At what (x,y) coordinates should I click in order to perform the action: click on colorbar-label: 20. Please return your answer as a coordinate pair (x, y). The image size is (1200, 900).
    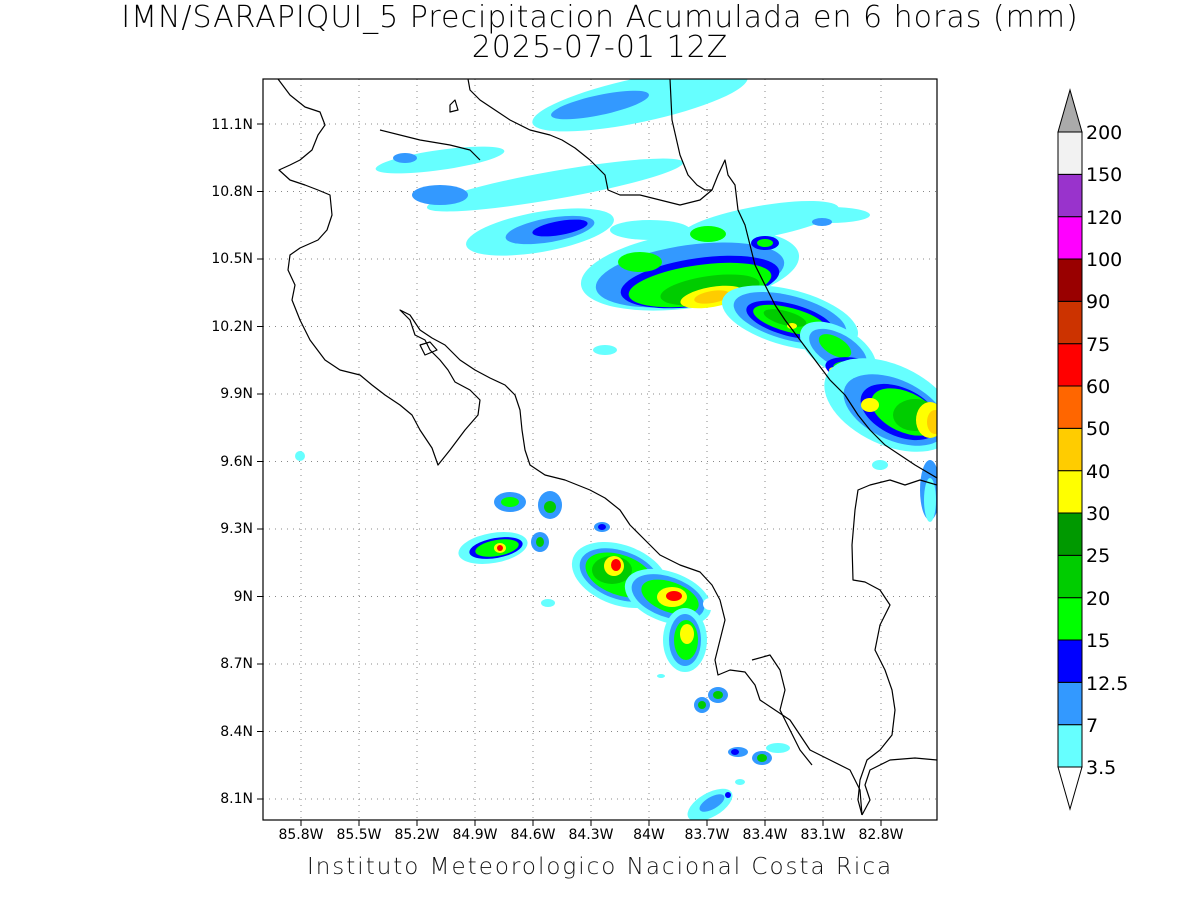
    Looking at the image, I should click on (1098, 599).